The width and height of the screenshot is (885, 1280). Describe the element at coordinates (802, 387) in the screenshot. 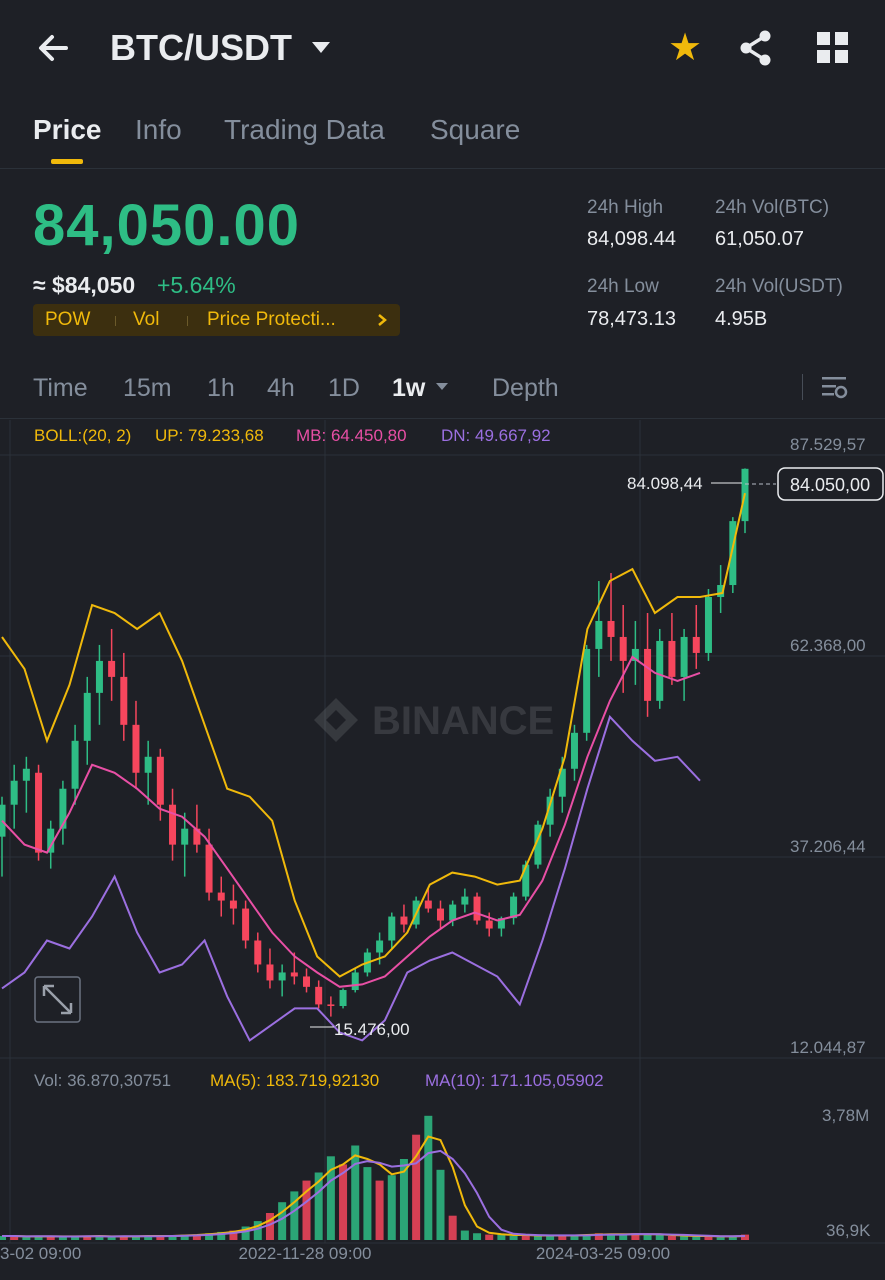

I see `divider` at that location.